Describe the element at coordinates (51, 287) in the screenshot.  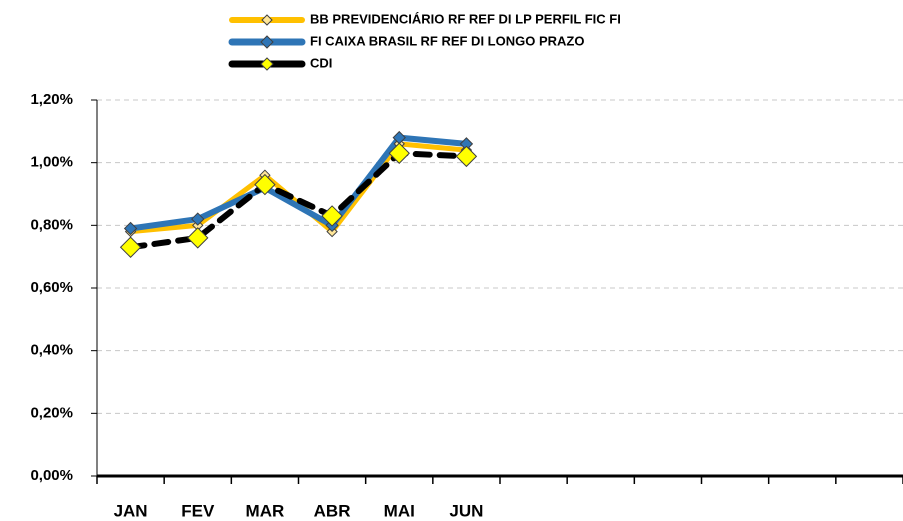
I see `y-tick-label: 0,60%` at that location.